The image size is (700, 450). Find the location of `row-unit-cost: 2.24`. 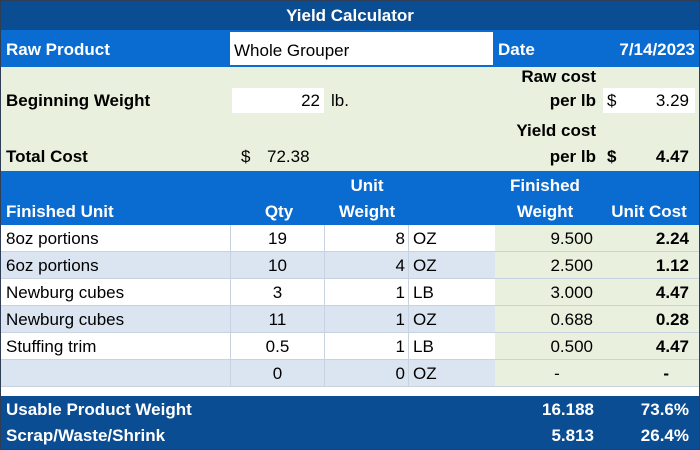

row-unit-cost: 2.24 is located at coordinates (649, 238).